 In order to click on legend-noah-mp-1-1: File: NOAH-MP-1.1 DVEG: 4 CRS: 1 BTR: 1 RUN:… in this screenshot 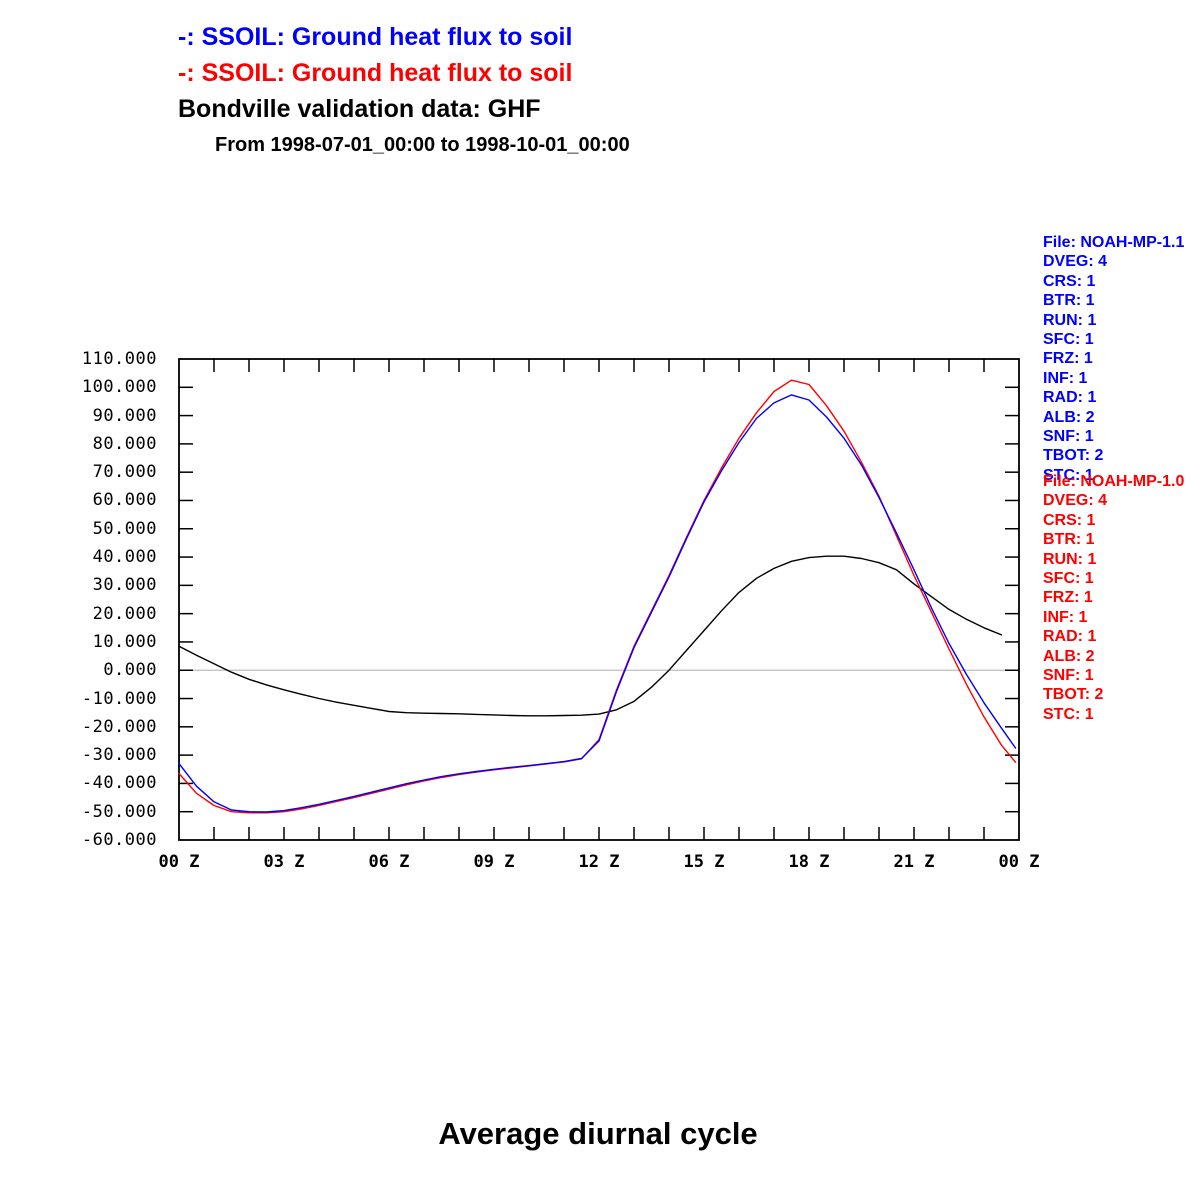, I will do `click(1113, 359)`.